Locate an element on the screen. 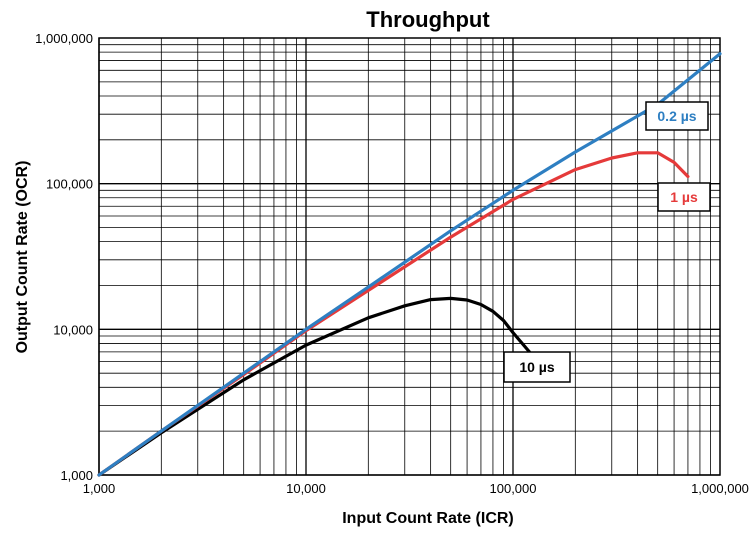 This screenshot has height=533, width=756. x-tick-label: 10,000 is located at coordinates (306, 488).